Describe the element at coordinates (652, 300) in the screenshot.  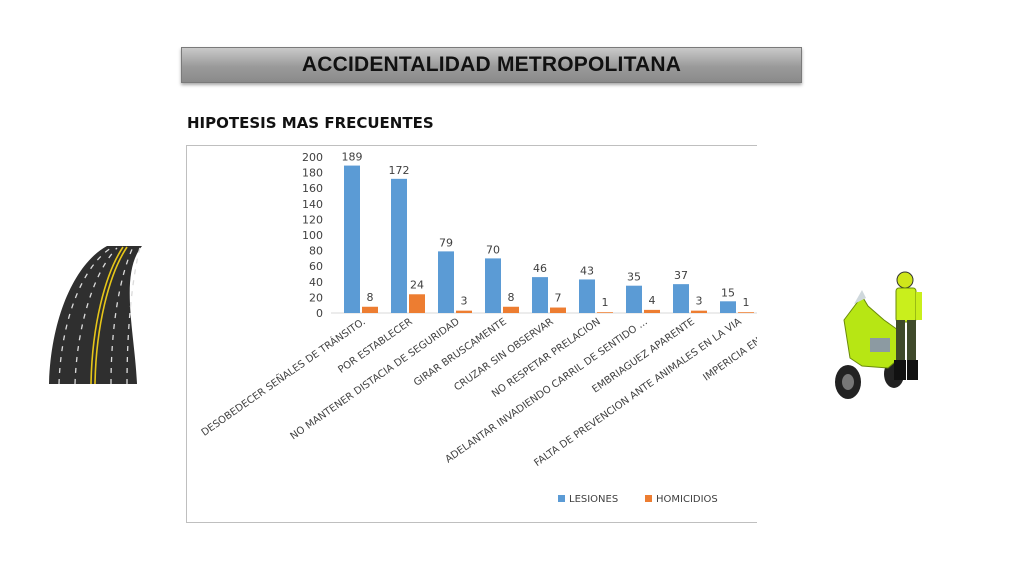
I see `data-label-homicidios: 4` at that location.